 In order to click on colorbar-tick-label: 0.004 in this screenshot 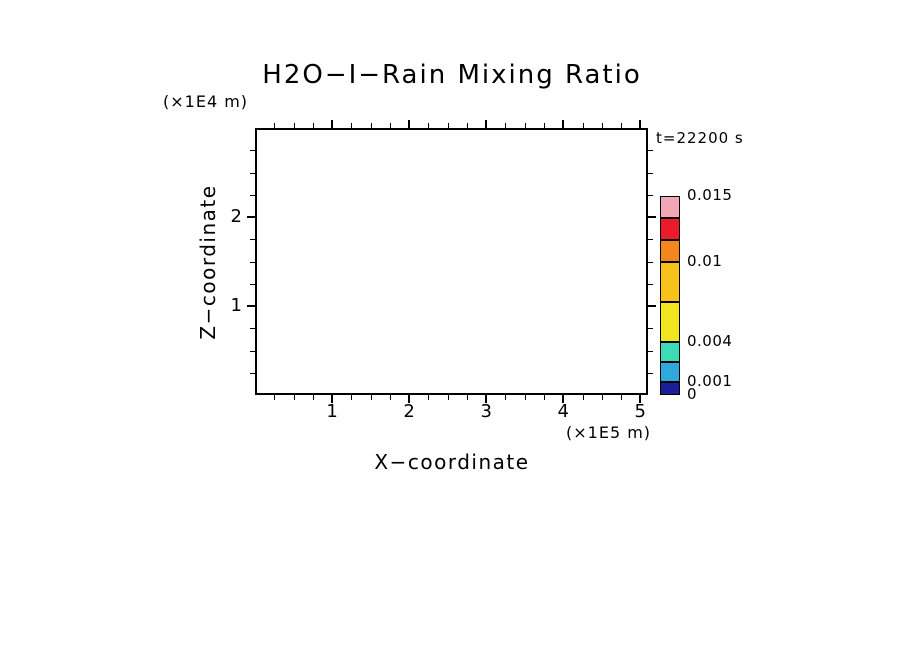, I will do `click(710, 340)`.